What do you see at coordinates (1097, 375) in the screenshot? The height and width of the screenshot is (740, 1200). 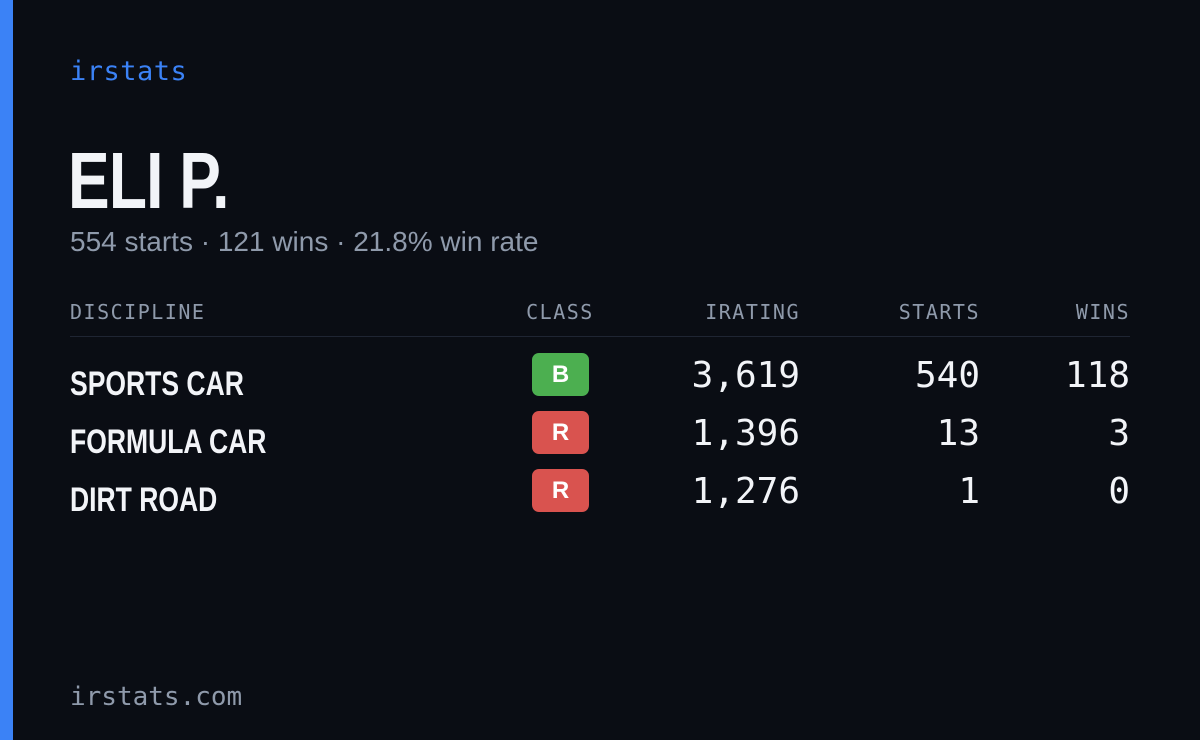 I see `wins-value: 118` at bounding box center [1097, 375].